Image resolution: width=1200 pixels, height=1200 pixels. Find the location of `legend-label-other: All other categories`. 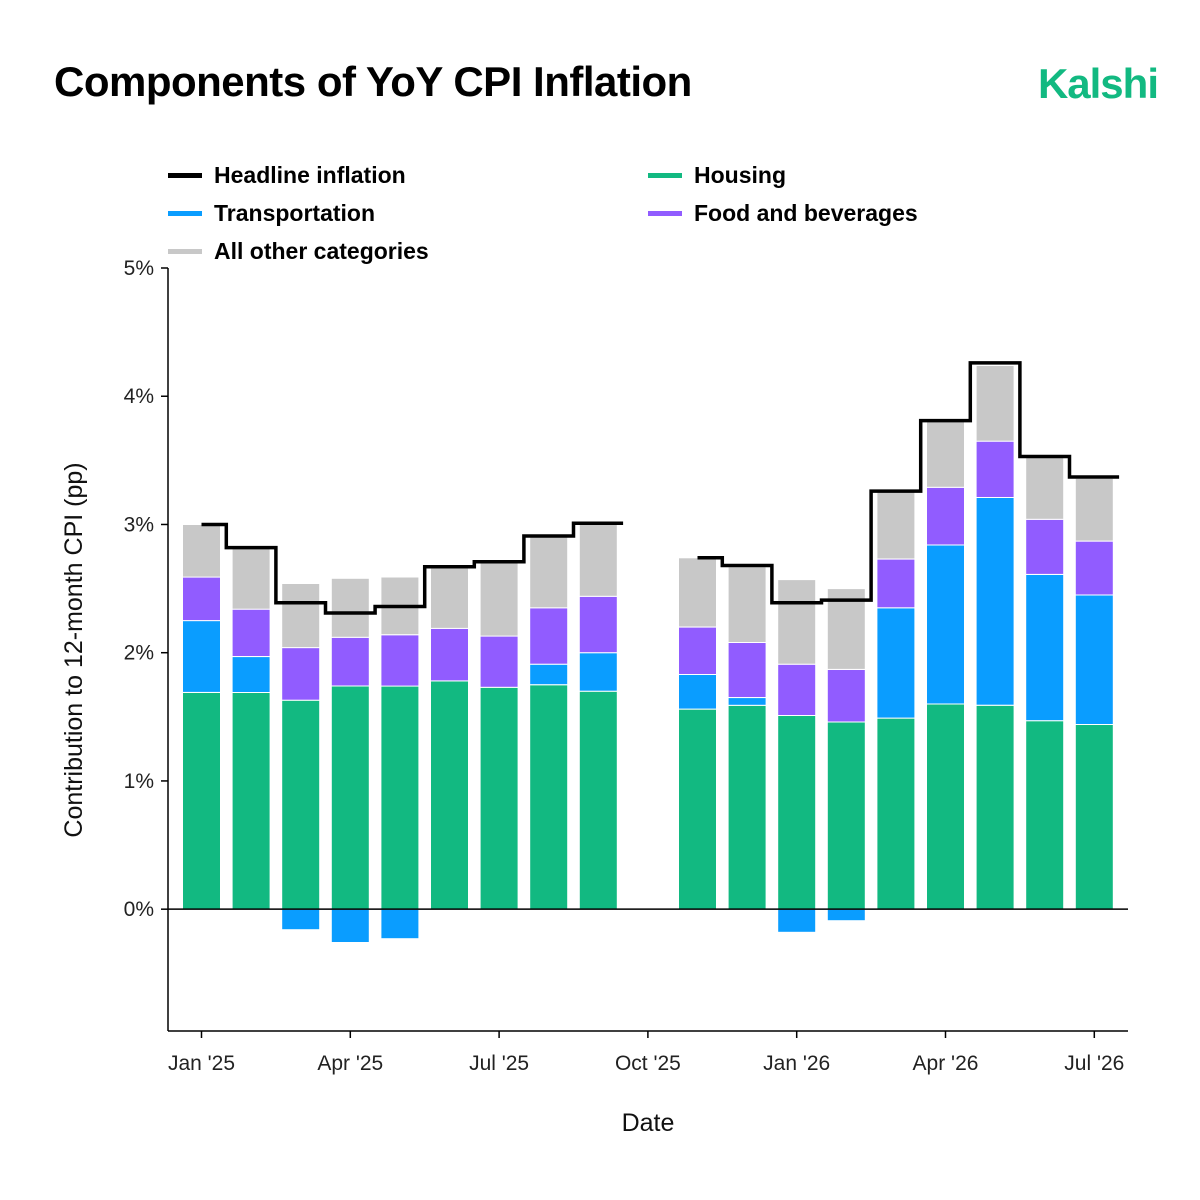

legend-label-other: All other categories is located at coordinates (321, 250).